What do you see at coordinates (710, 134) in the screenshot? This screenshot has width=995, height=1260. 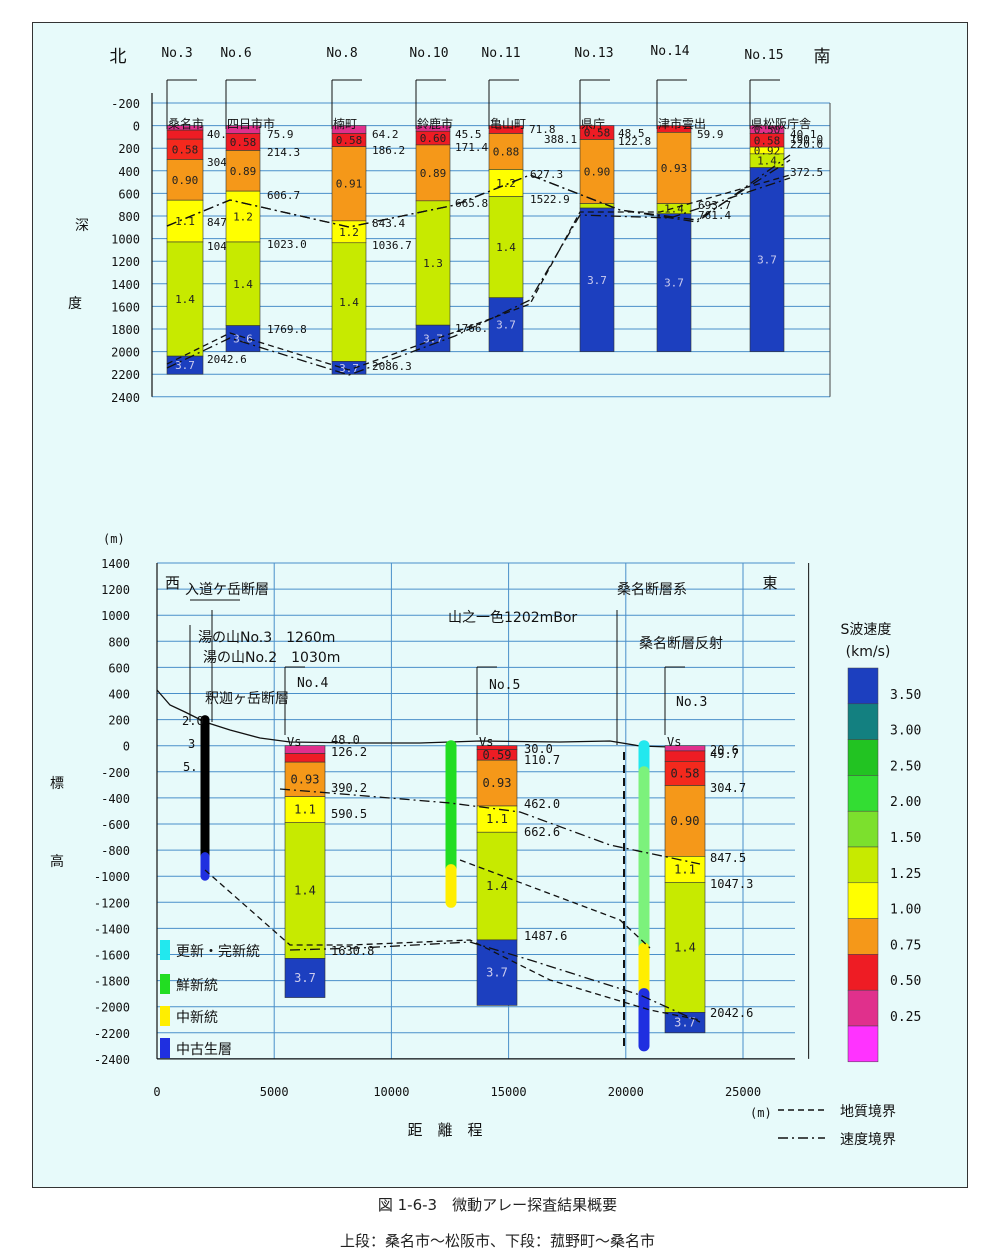 I see `top-depth-label: 59.9` at bounding box center [710, 134].